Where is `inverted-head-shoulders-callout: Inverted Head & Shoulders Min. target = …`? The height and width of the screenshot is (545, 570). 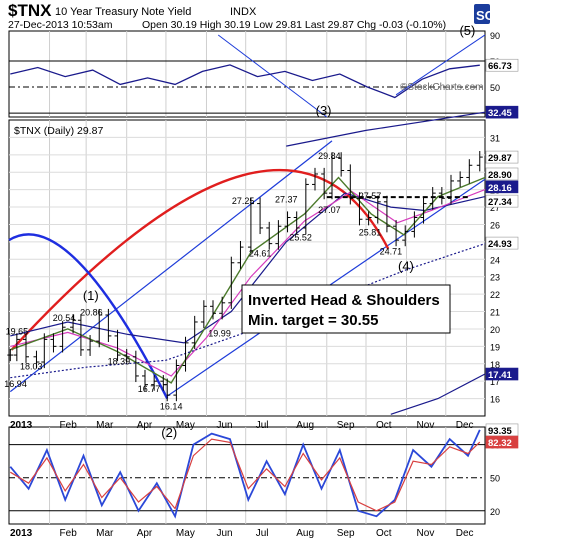
inverted-head-shoulders-callout: Inverted Head & Shoulders Min. target = … is located at coordinates (346, 309).